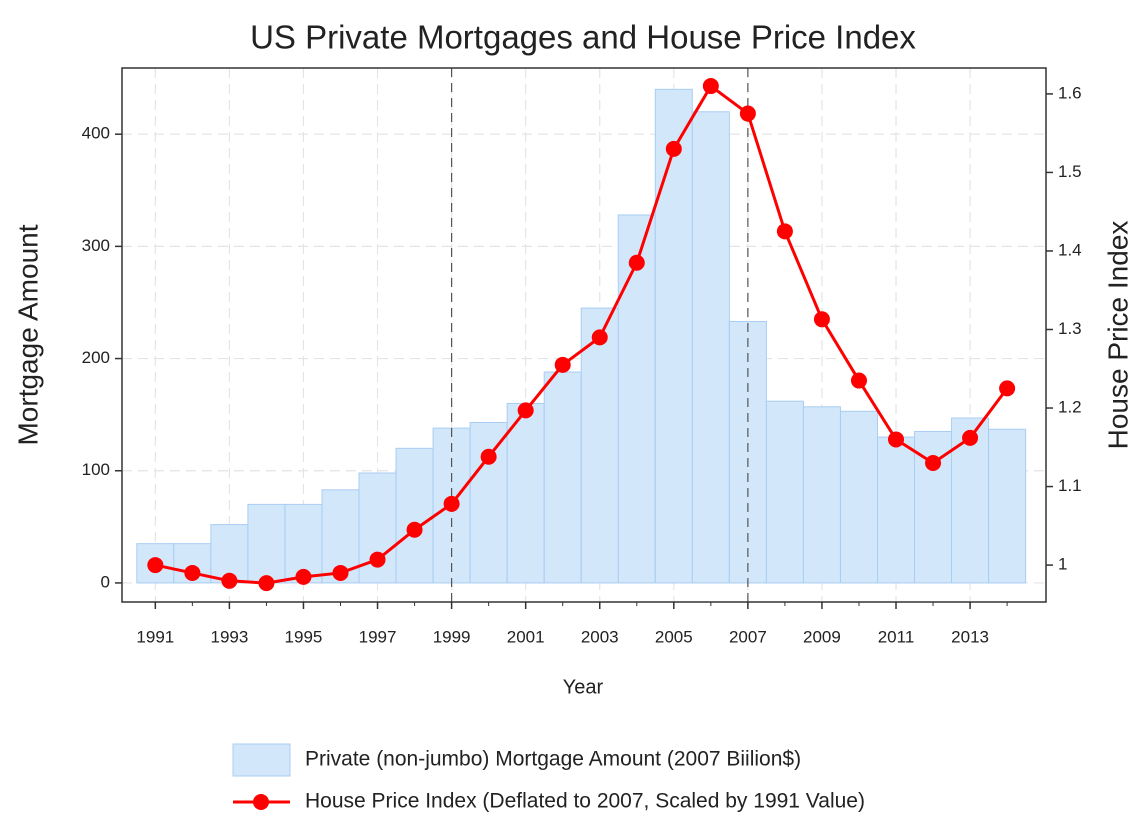 The width and height of the screenshot is (1138, 826). What do you see at coordinates (378, 636) in the screenshot?
I see `x-tick-label: 1997` at bounding box center [378, 636].